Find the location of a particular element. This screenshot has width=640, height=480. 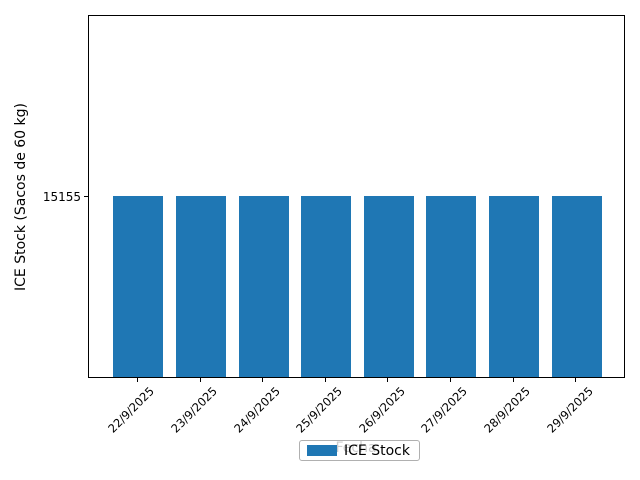

x-tick-label: 28/9/2025 is located at coordinates (507, 410).